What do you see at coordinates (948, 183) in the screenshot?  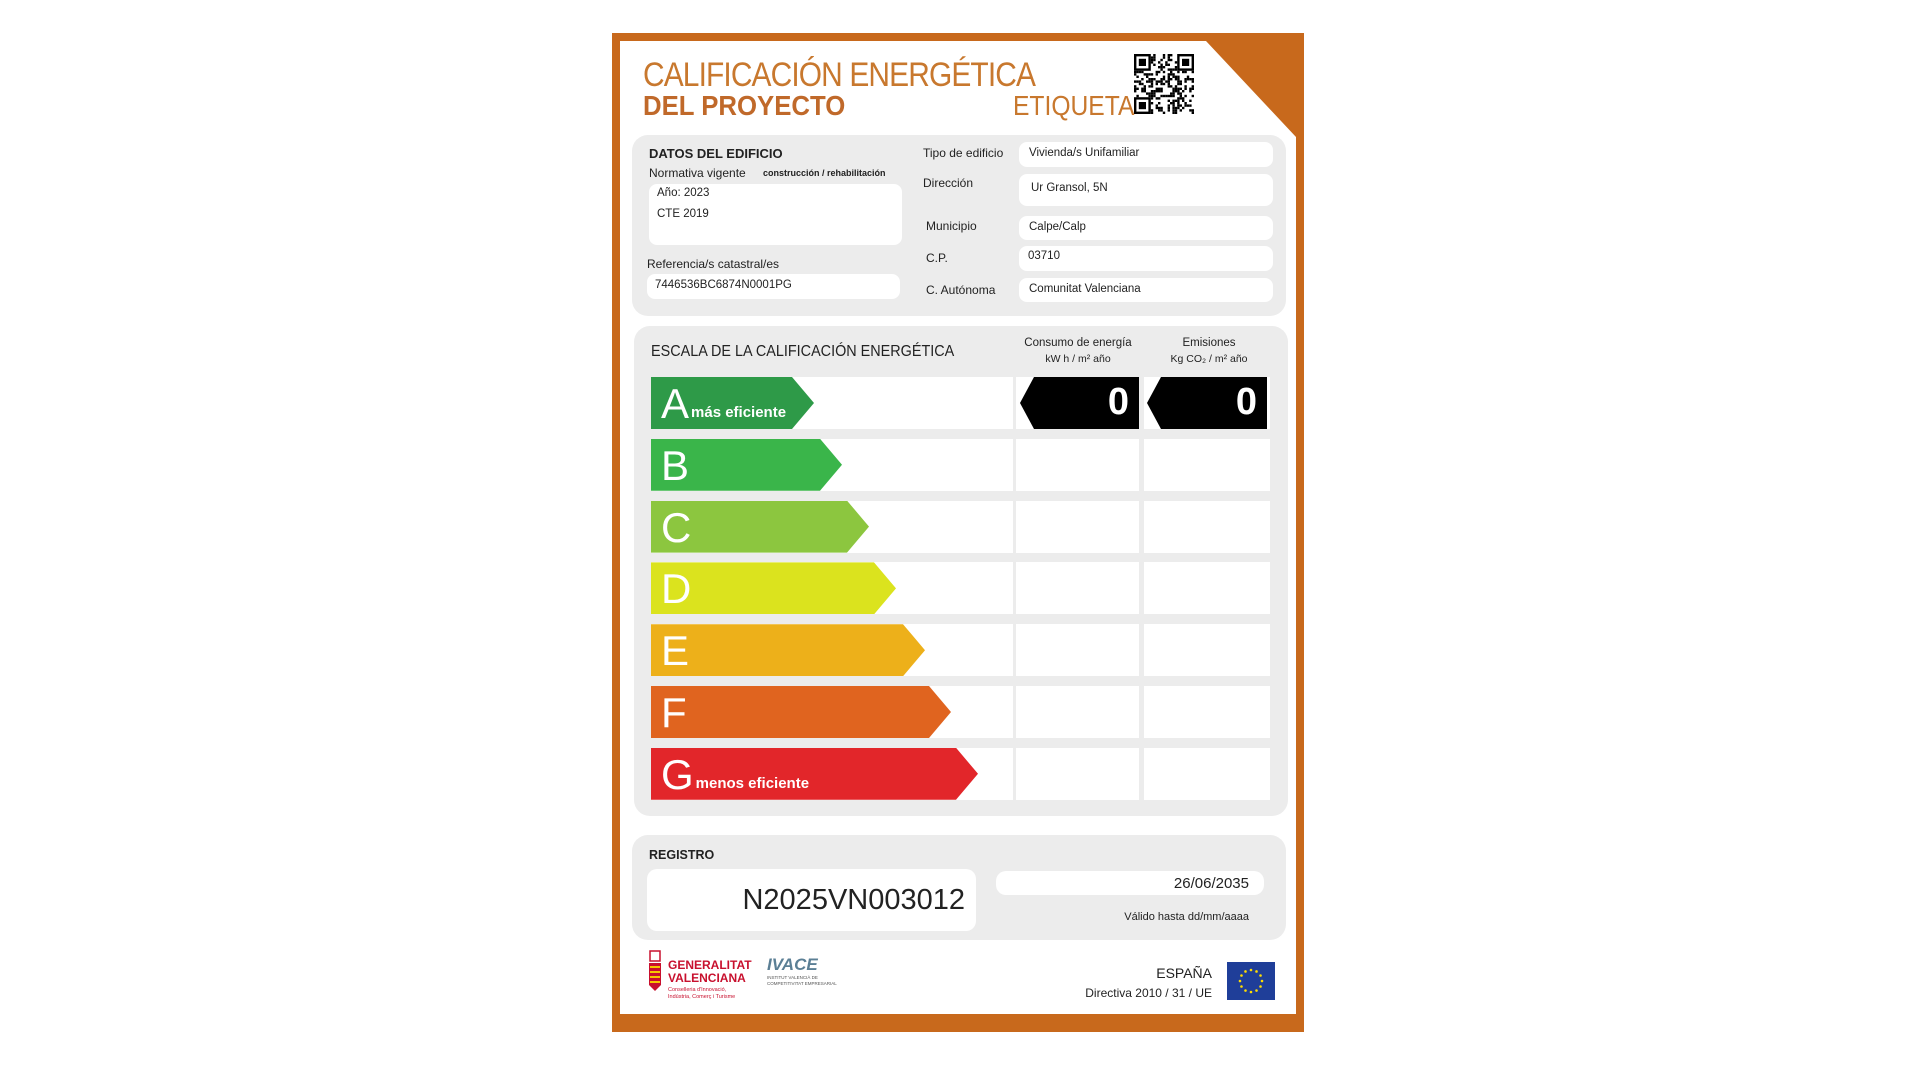 I see `field-label-direccion: Dirección` at bounding box center [948, 183].